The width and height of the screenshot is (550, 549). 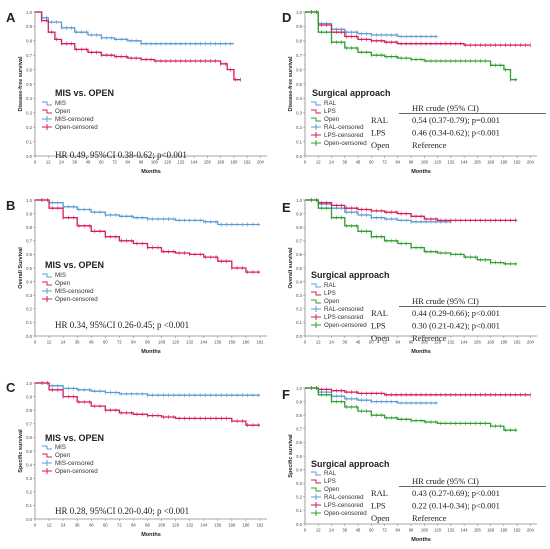 What do you see at coordinates (379, 493) in the screenshot?
I see `hr-row-label: RAL` at bounding box center [379, 493].